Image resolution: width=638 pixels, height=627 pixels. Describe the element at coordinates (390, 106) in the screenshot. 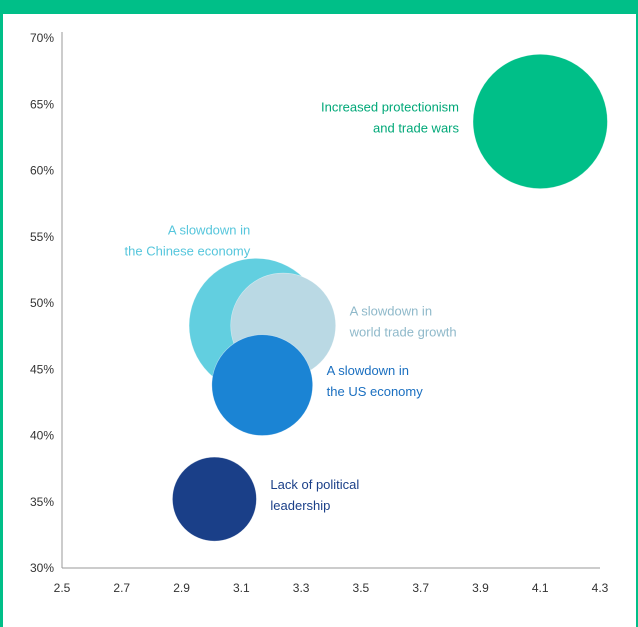

I see `bubble-label-line: Increased protectionism` at that location.